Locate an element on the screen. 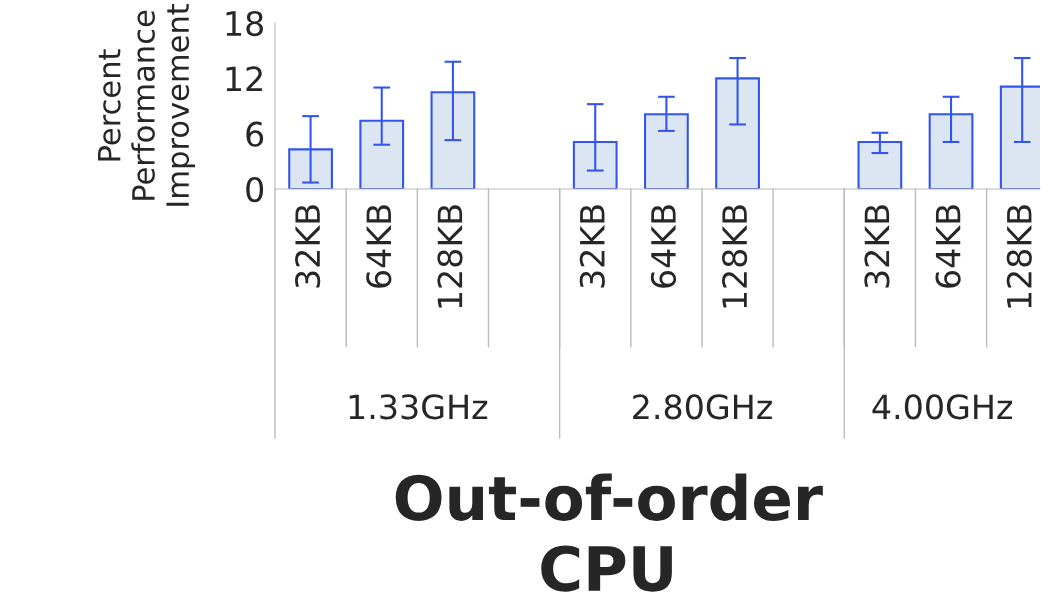  text: 1.33GHz is located at coordinates (418, 407).